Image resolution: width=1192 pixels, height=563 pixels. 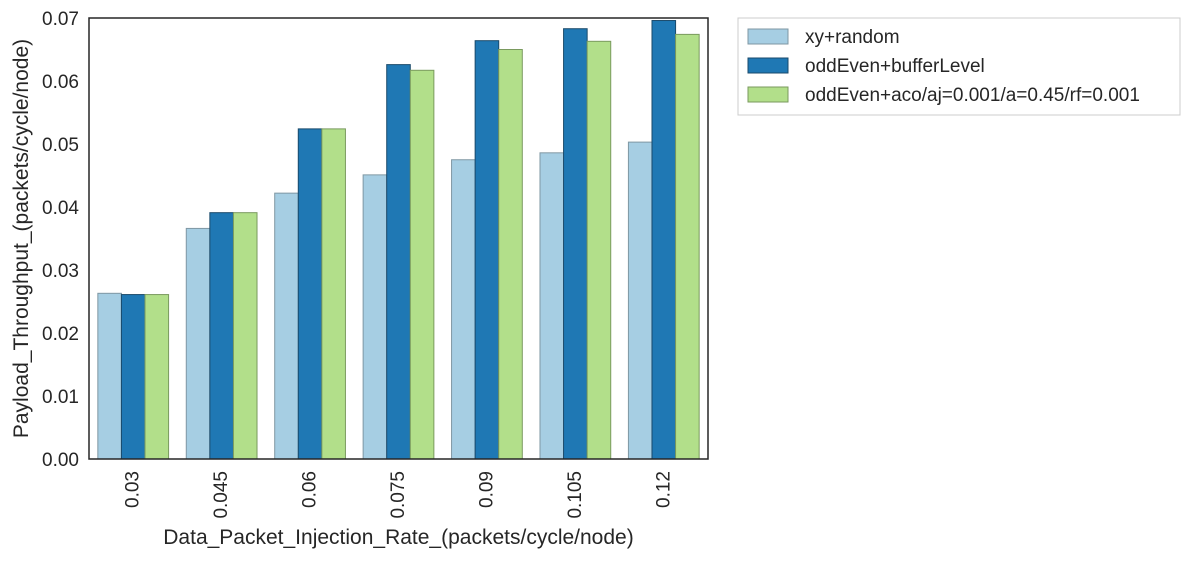 What do you see at coordinates (60, 334) in the screenshot?
I see `y-tick-label: 0.02` at bounding box center [60, 334].